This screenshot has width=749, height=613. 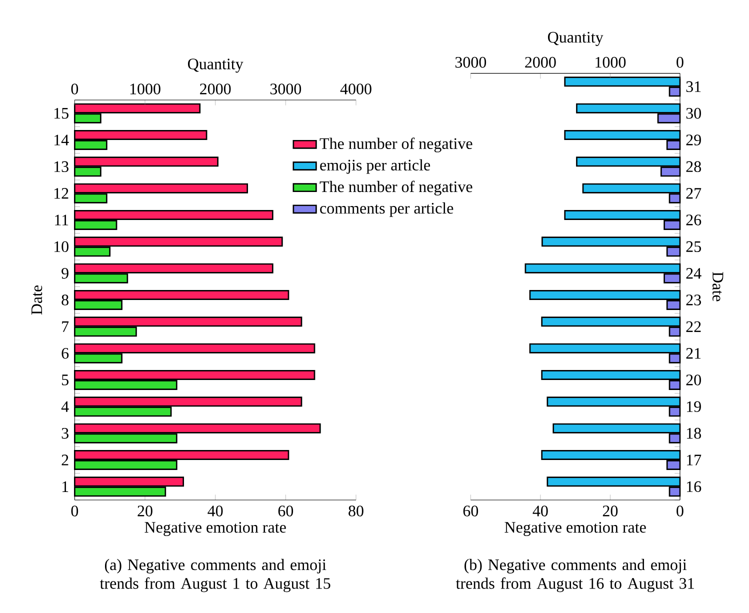 I want to click on y-tick-label: 15, so click(x=61, y=113).